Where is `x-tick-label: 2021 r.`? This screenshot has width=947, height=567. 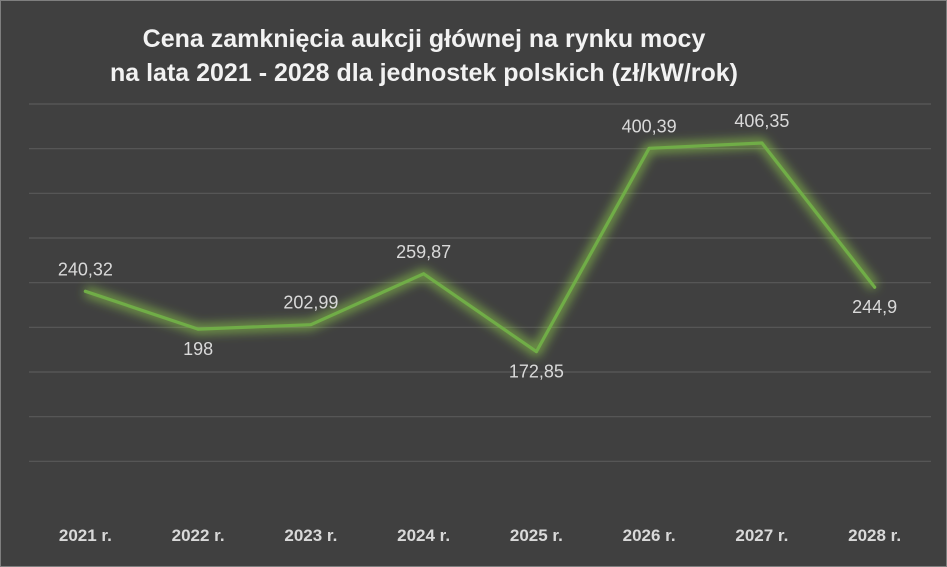 x-tick-label: 2021 r. is located at coordinates (85, 535).